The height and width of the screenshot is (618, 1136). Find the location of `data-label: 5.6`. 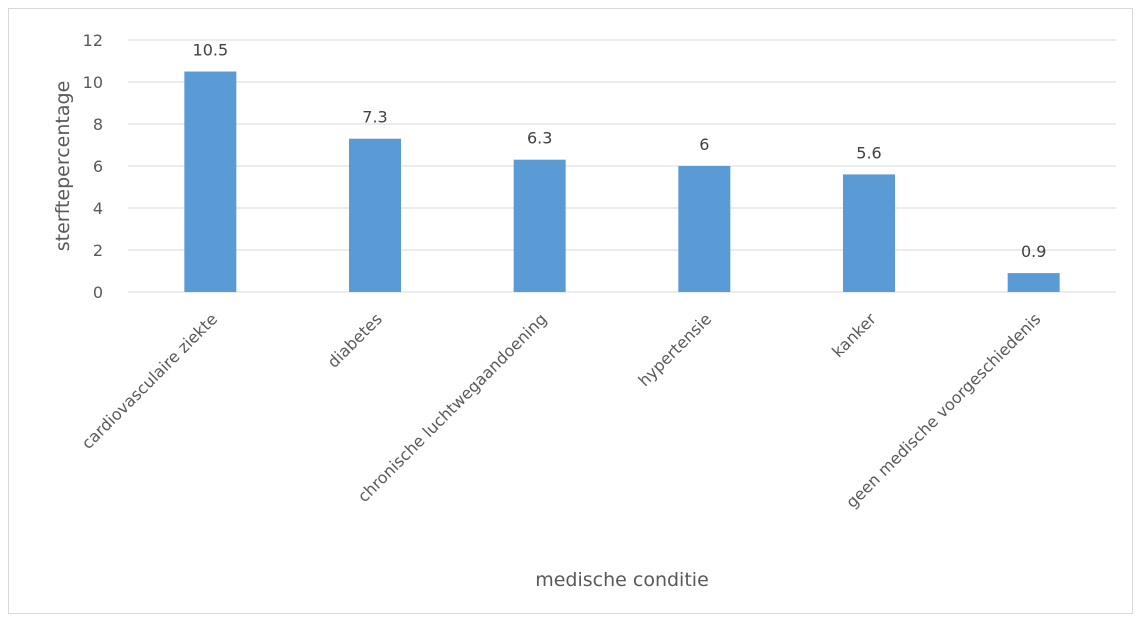

data-label: 5.6 is located at coordinates (868, 152).